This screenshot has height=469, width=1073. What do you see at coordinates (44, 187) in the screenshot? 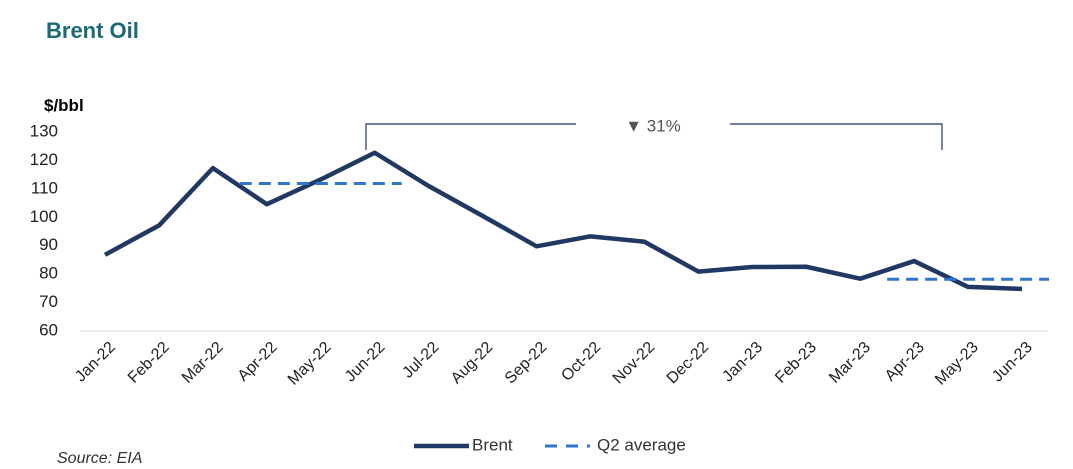
I see `y-tick-label: 110` at bounding box center [44, 187].